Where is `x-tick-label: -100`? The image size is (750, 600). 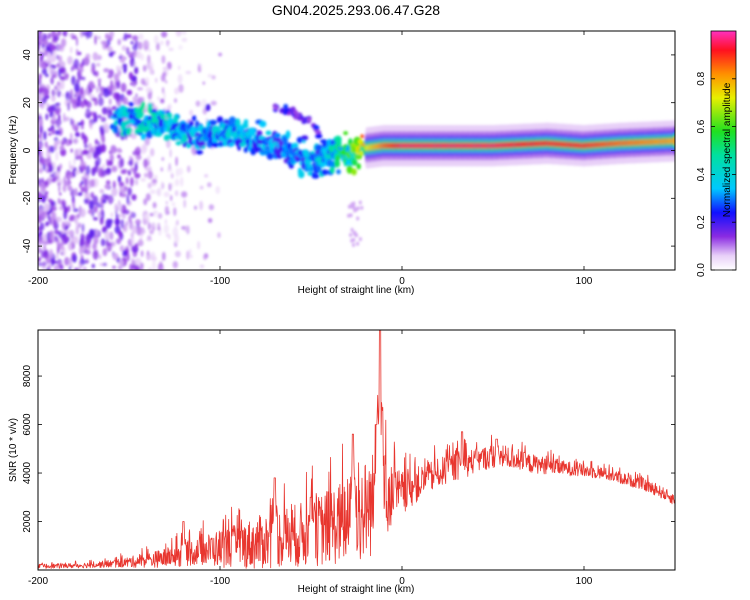 x-tick-label: -100 is located at coordinates (220, 281).